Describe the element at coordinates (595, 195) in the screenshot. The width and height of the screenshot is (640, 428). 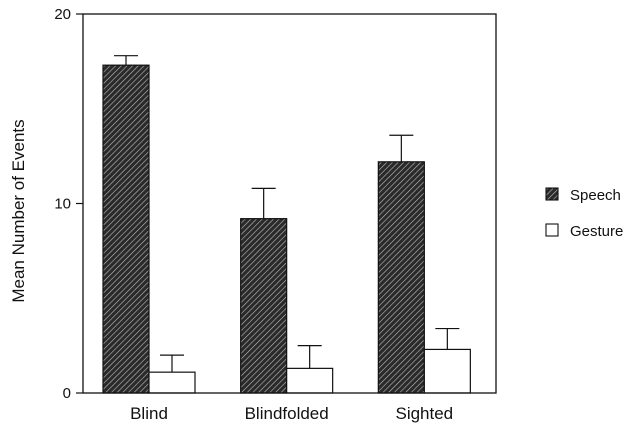
I see `legend-label-speech: Speech` at that location.